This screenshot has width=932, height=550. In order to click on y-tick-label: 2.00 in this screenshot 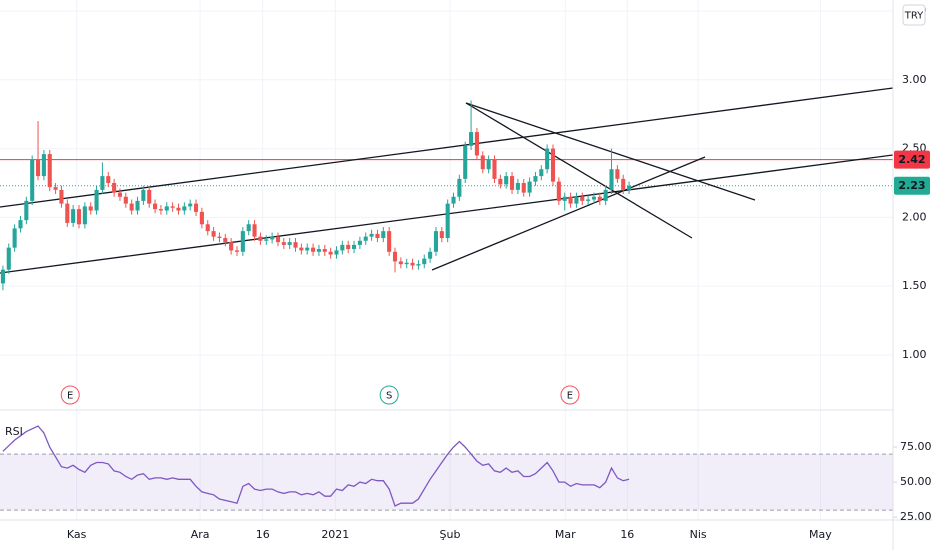, I will do `click(914, 216)`.